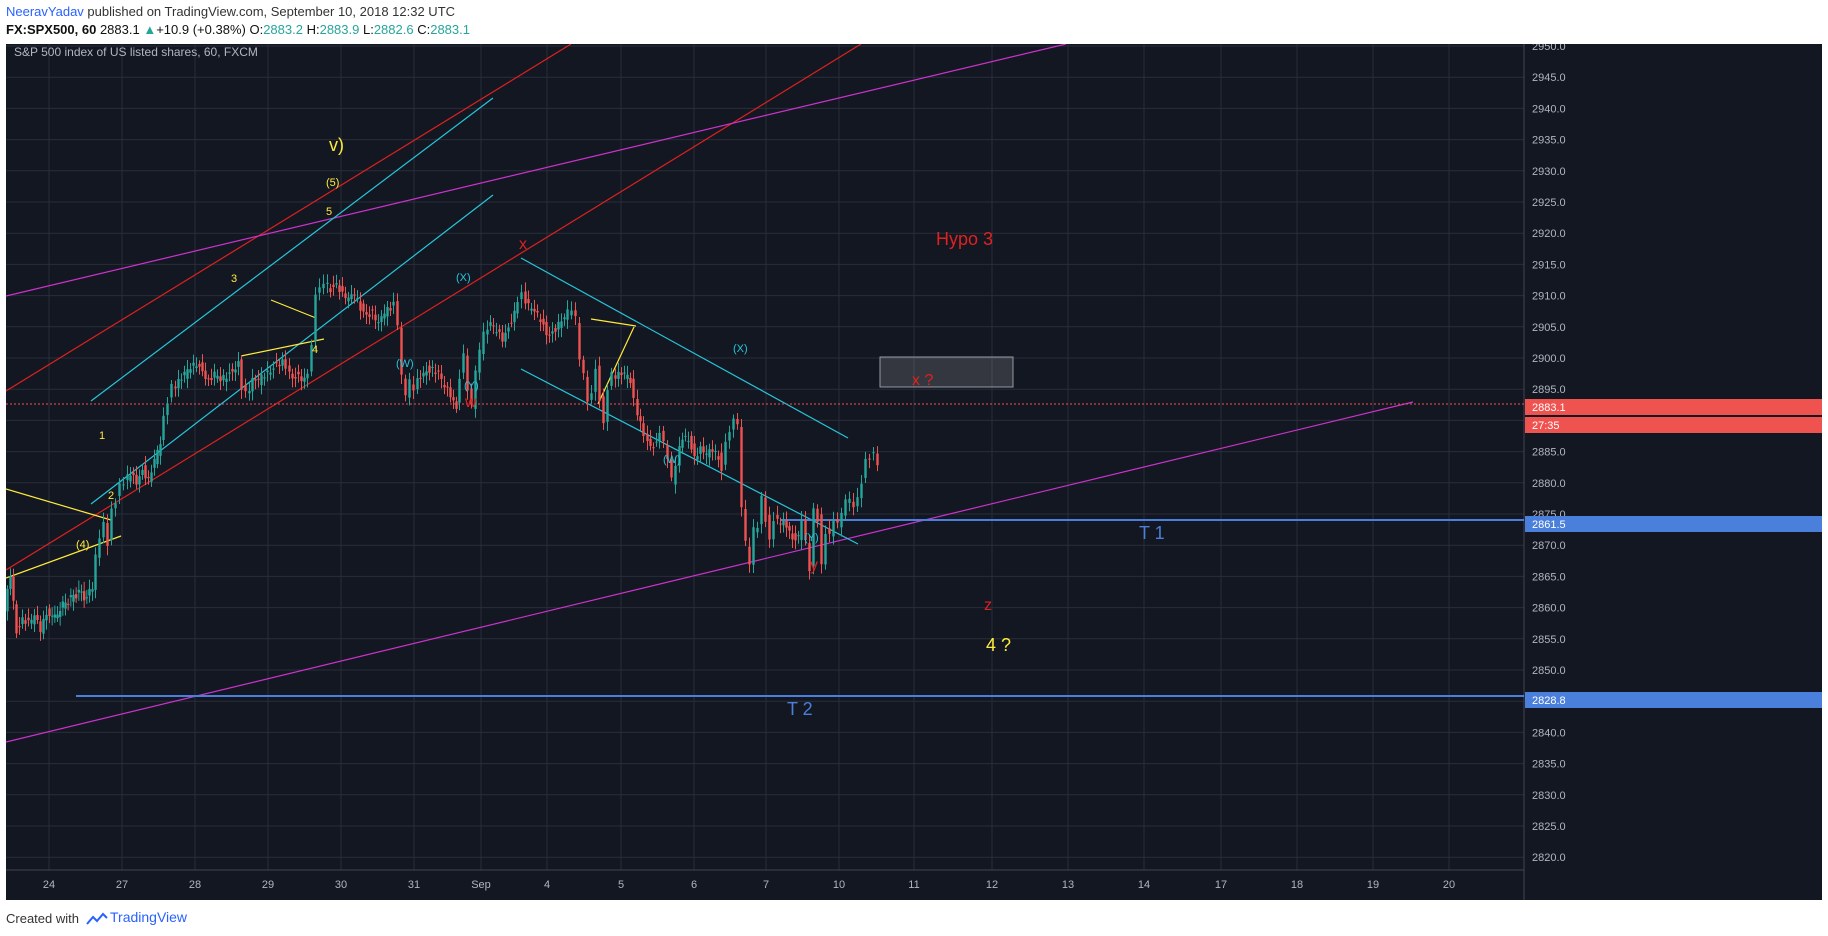  I want to click on wave-annotation: y, so click(814, 565).